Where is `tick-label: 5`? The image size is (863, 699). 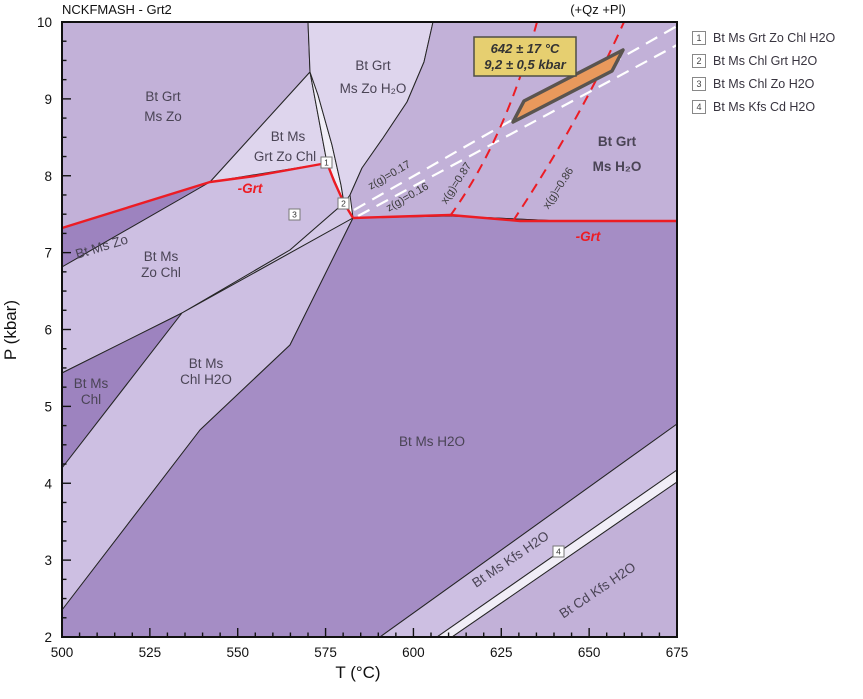
tick-label: 5 is located at coordinates (48, 406).